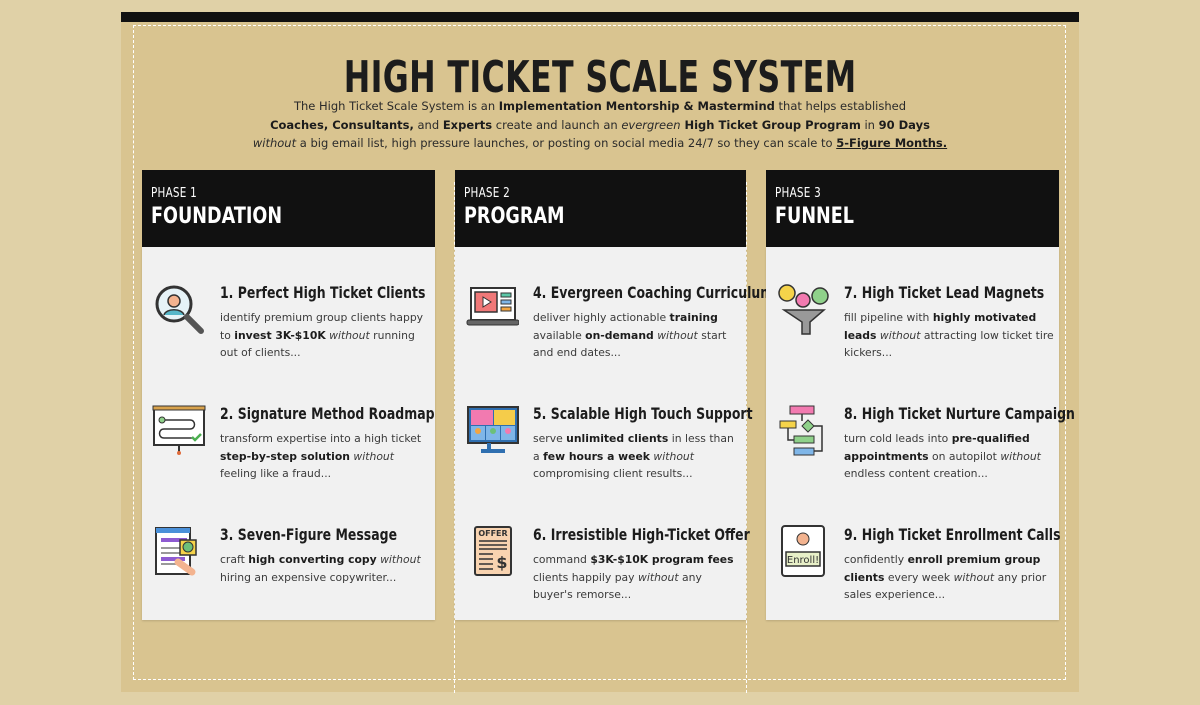  I want to click on text-segment: command, so click(562, 559).